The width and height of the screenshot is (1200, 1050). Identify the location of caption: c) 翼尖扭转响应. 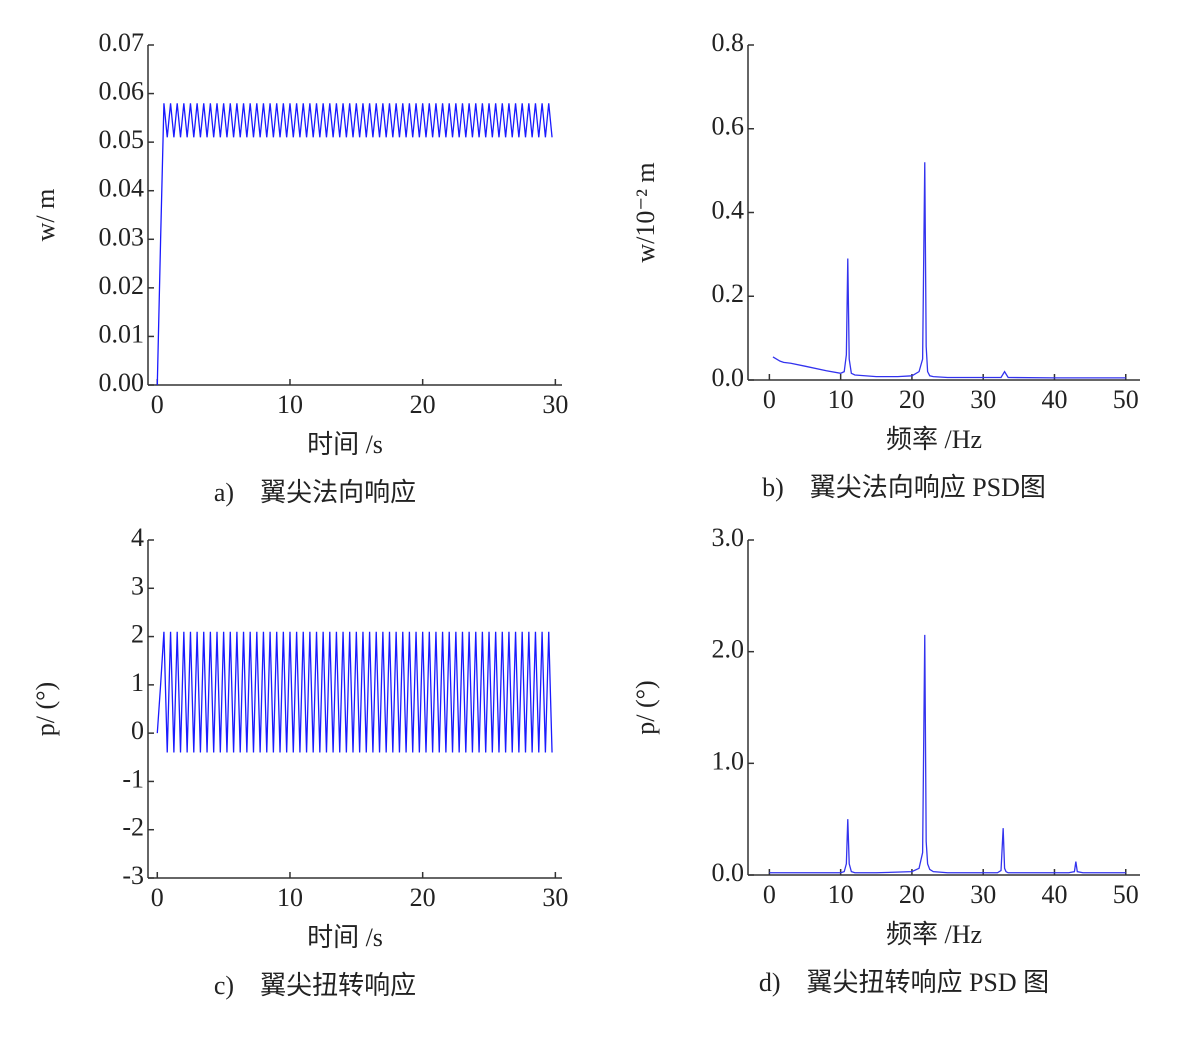
(315, 985).